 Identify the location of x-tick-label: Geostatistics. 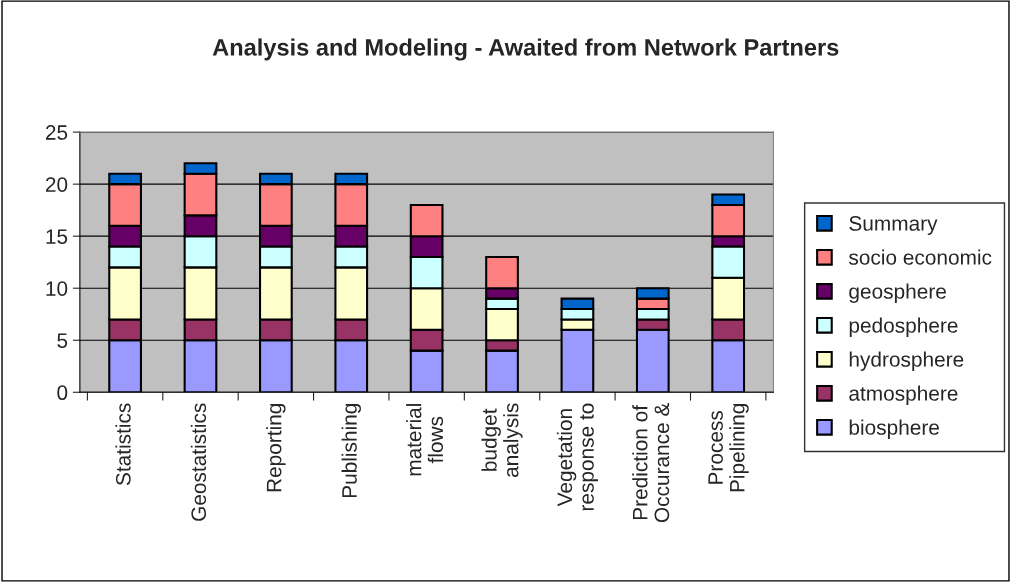
(198, 462).